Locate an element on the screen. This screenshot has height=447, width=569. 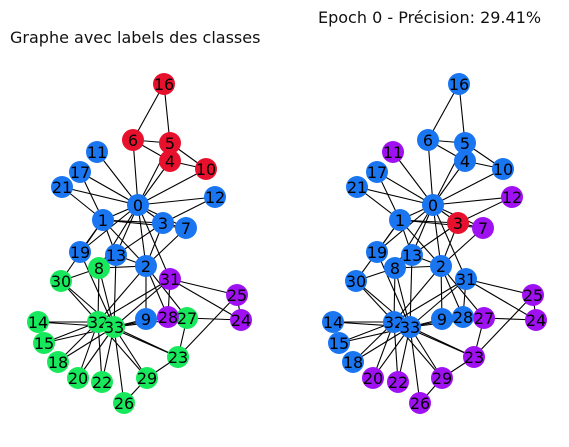
graph-node-label: 17 is located at coordinates (80, 172).